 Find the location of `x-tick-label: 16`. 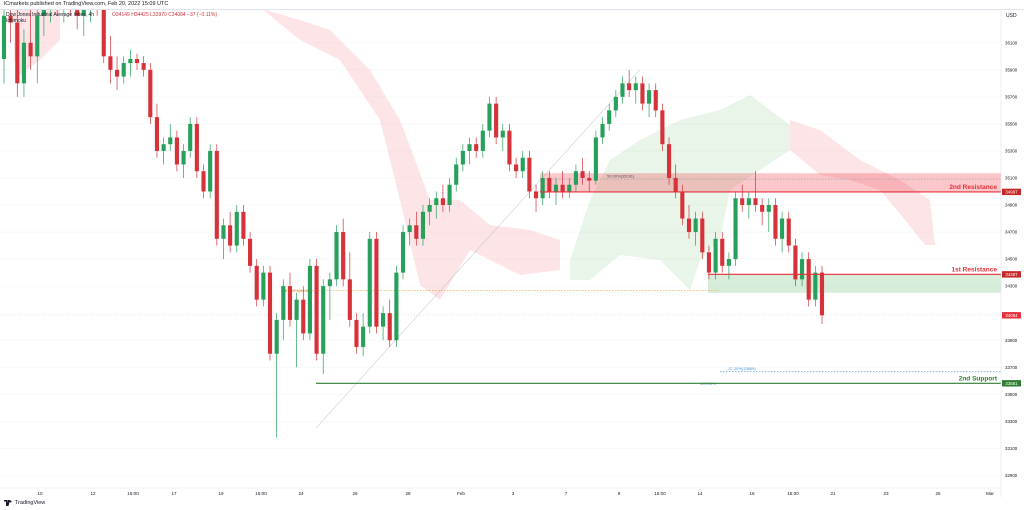

x-tick-label: 16 is located at coordinates (752, 493).